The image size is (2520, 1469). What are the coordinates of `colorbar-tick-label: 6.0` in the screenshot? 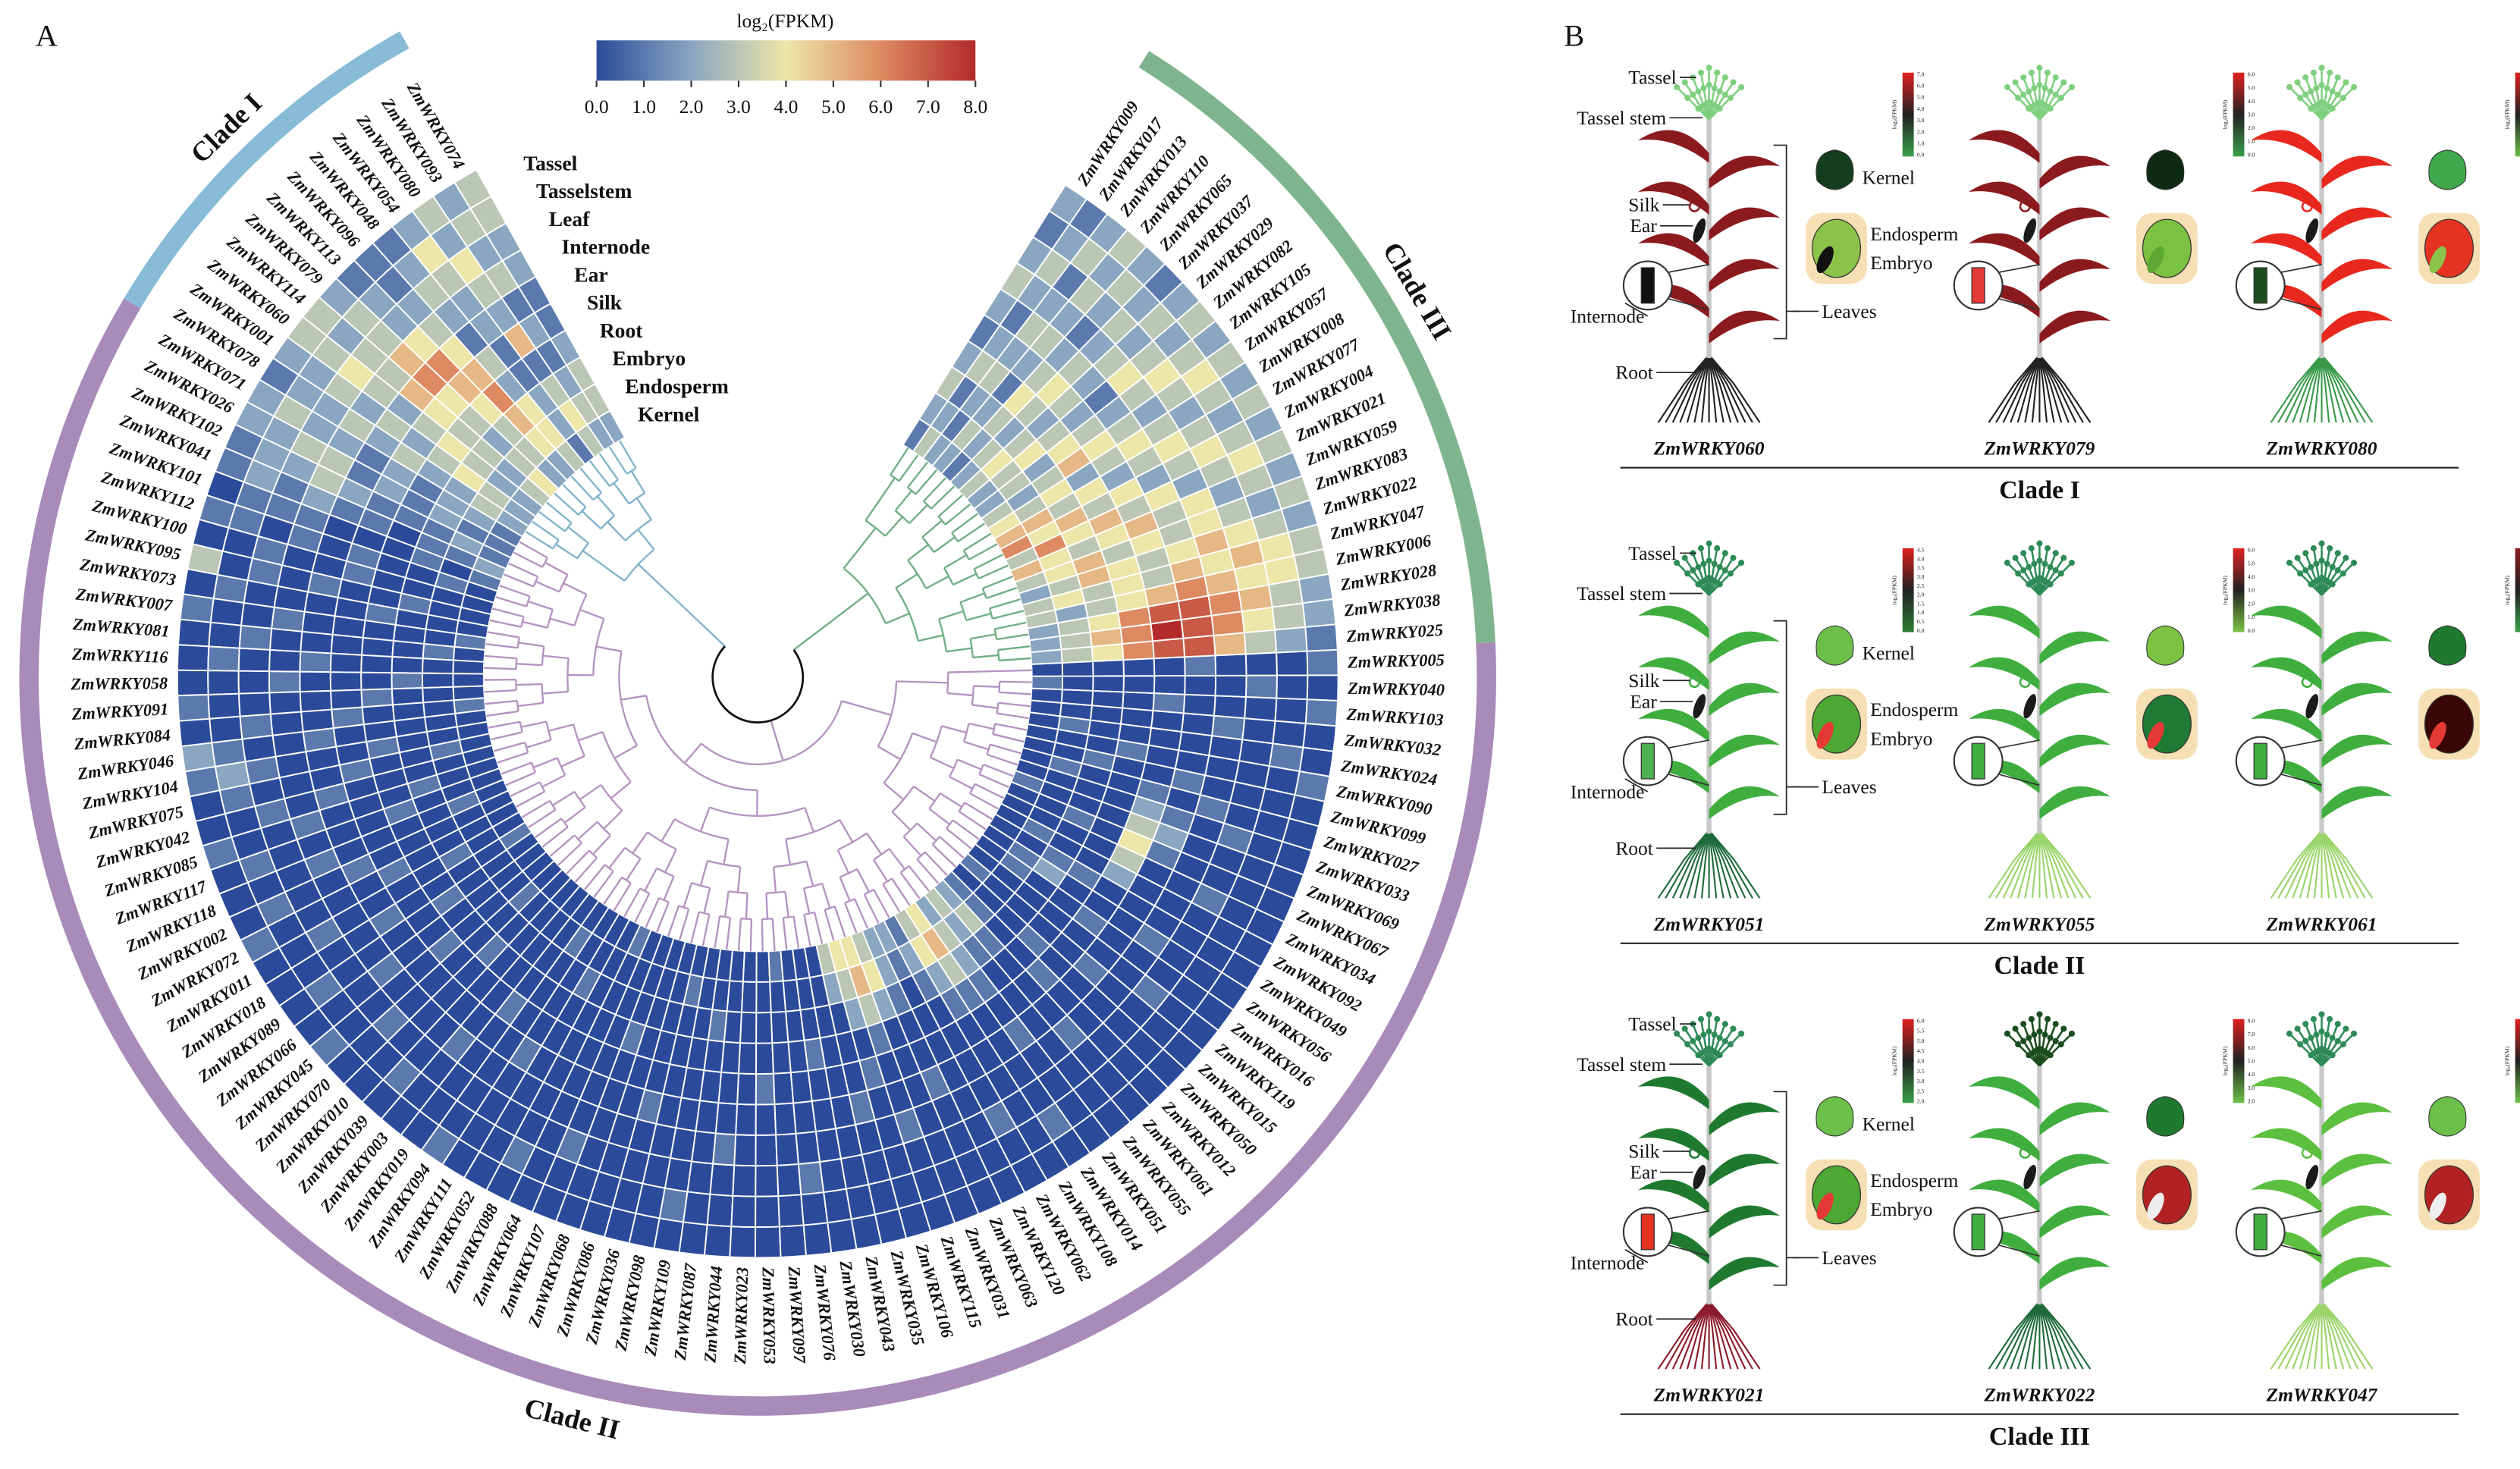 It's located at (881, 107).